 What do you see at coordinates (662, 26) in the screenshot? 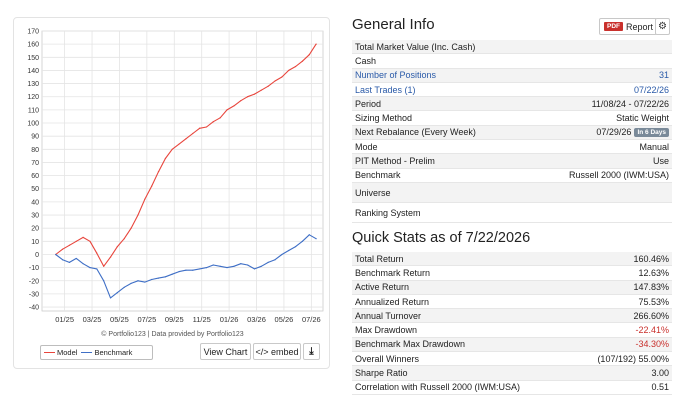
I see `settings-gear-icon: ⚙` at bounding box center [662, 26].